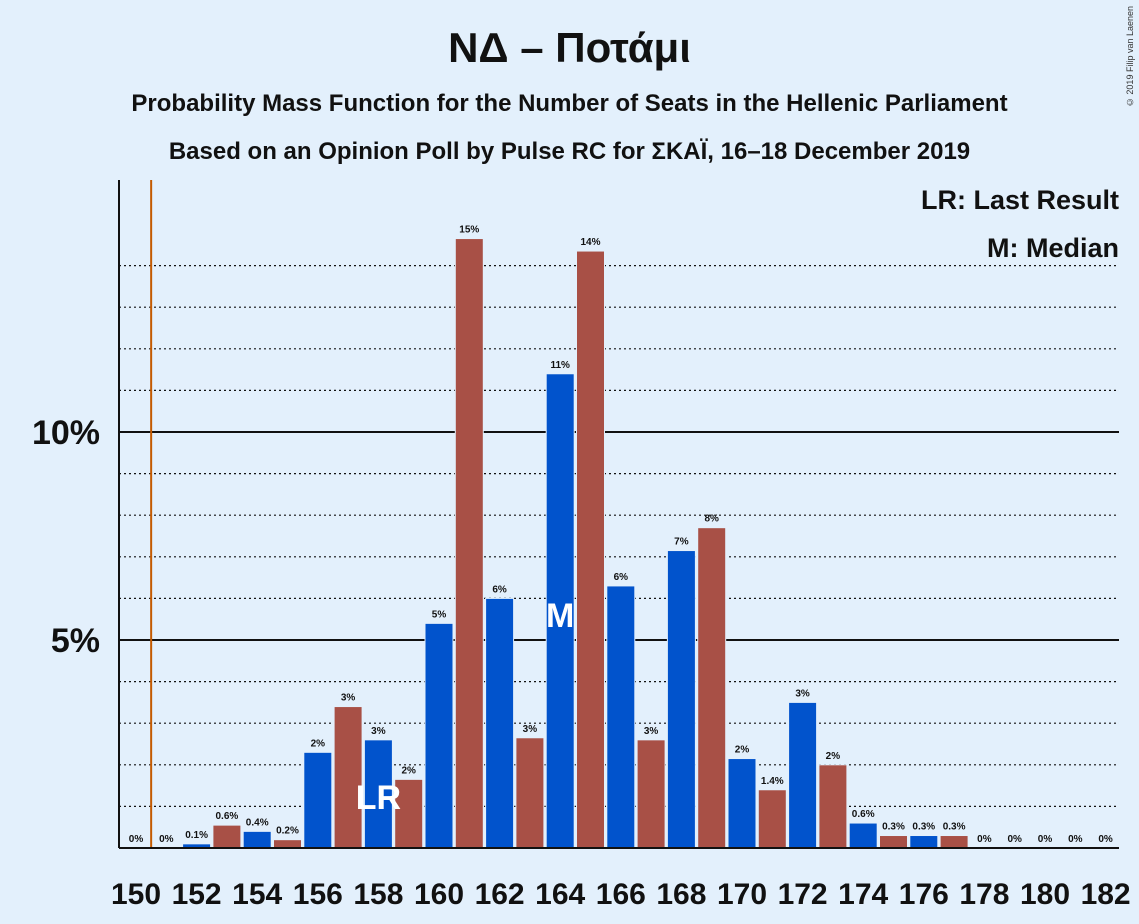 The height and width of the screenshot is (924, 1139). What do you see at coordinates (863, 894) in the screenshot?
I see `x-tick-label: 174` at bounding box center [863, 894].